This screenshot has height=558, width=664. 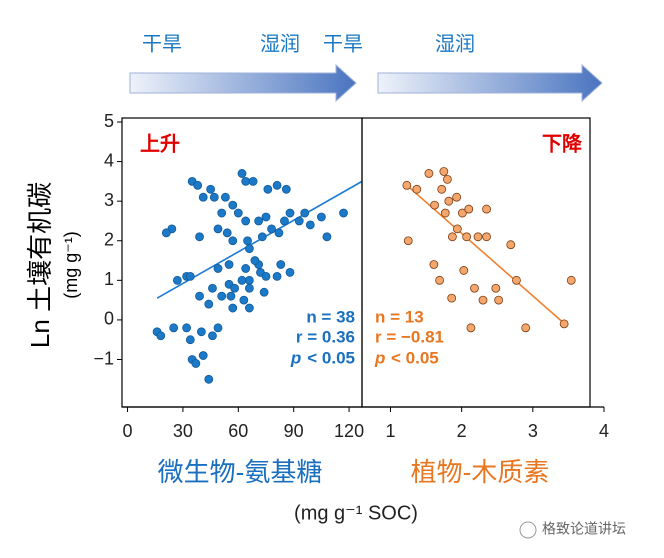 I want to click on y-tick-label: 2, so click(x=109, y=240).